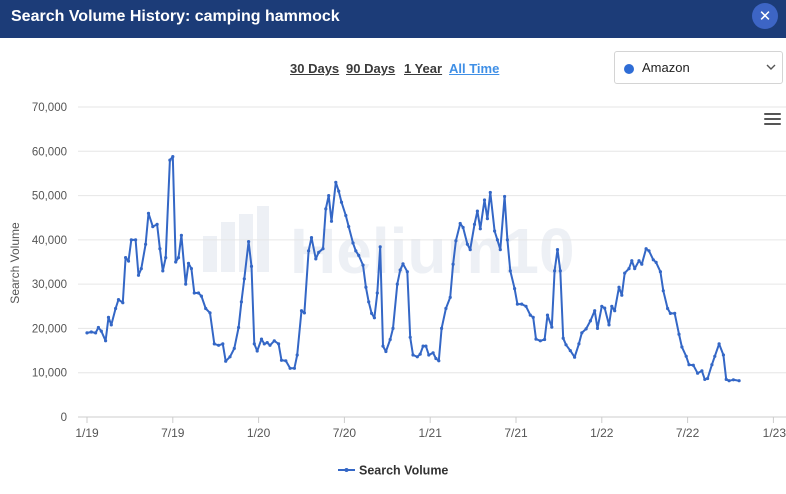 The width and height of the screenshot is (786, 494). Describe the element at coordinates (474, 68) in the screenshot. I see `range-all-time-button: All Time` at that location.